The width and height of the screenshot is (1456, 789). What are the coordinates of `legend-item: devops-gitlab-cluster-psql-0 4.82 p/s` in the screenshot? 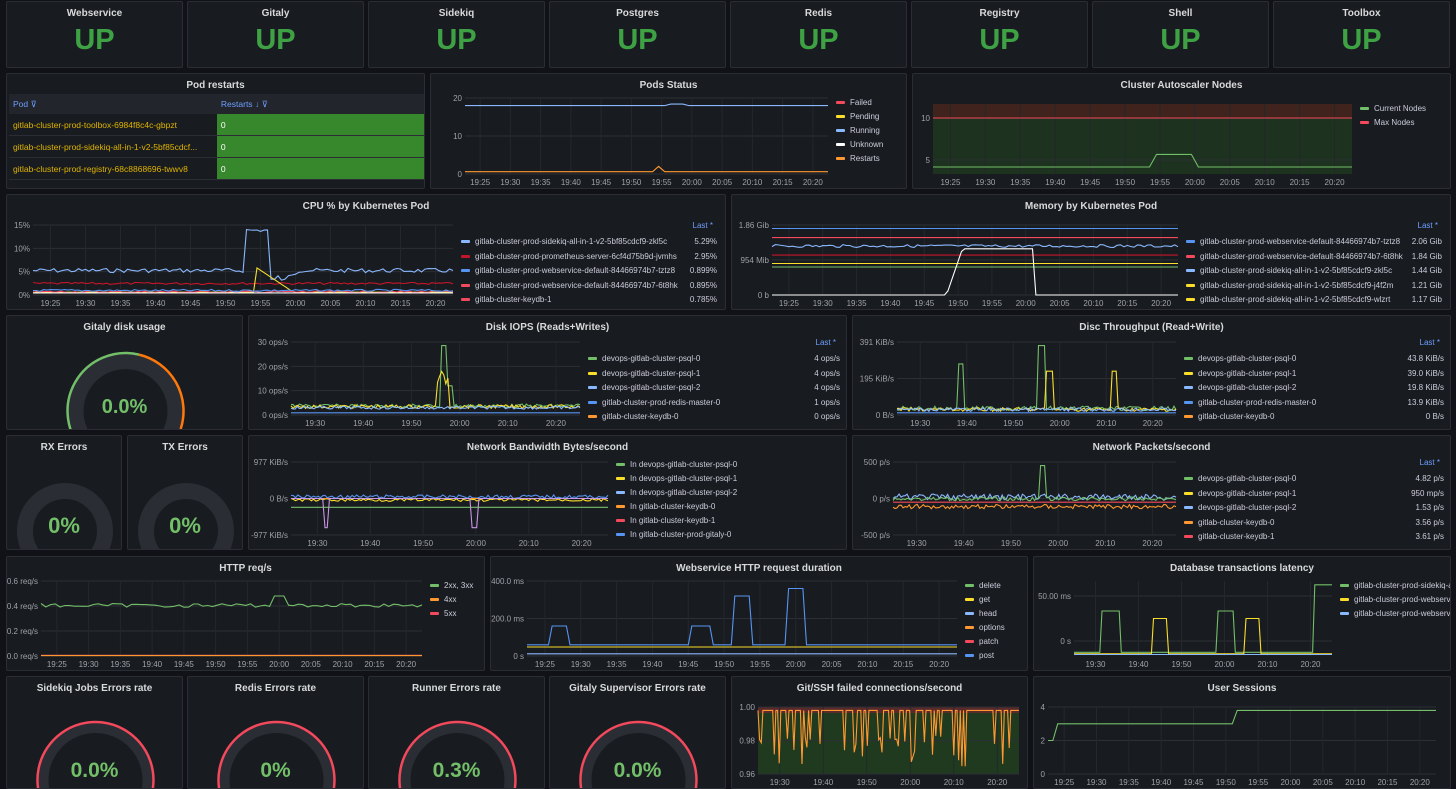 It's located at (1314, 479).